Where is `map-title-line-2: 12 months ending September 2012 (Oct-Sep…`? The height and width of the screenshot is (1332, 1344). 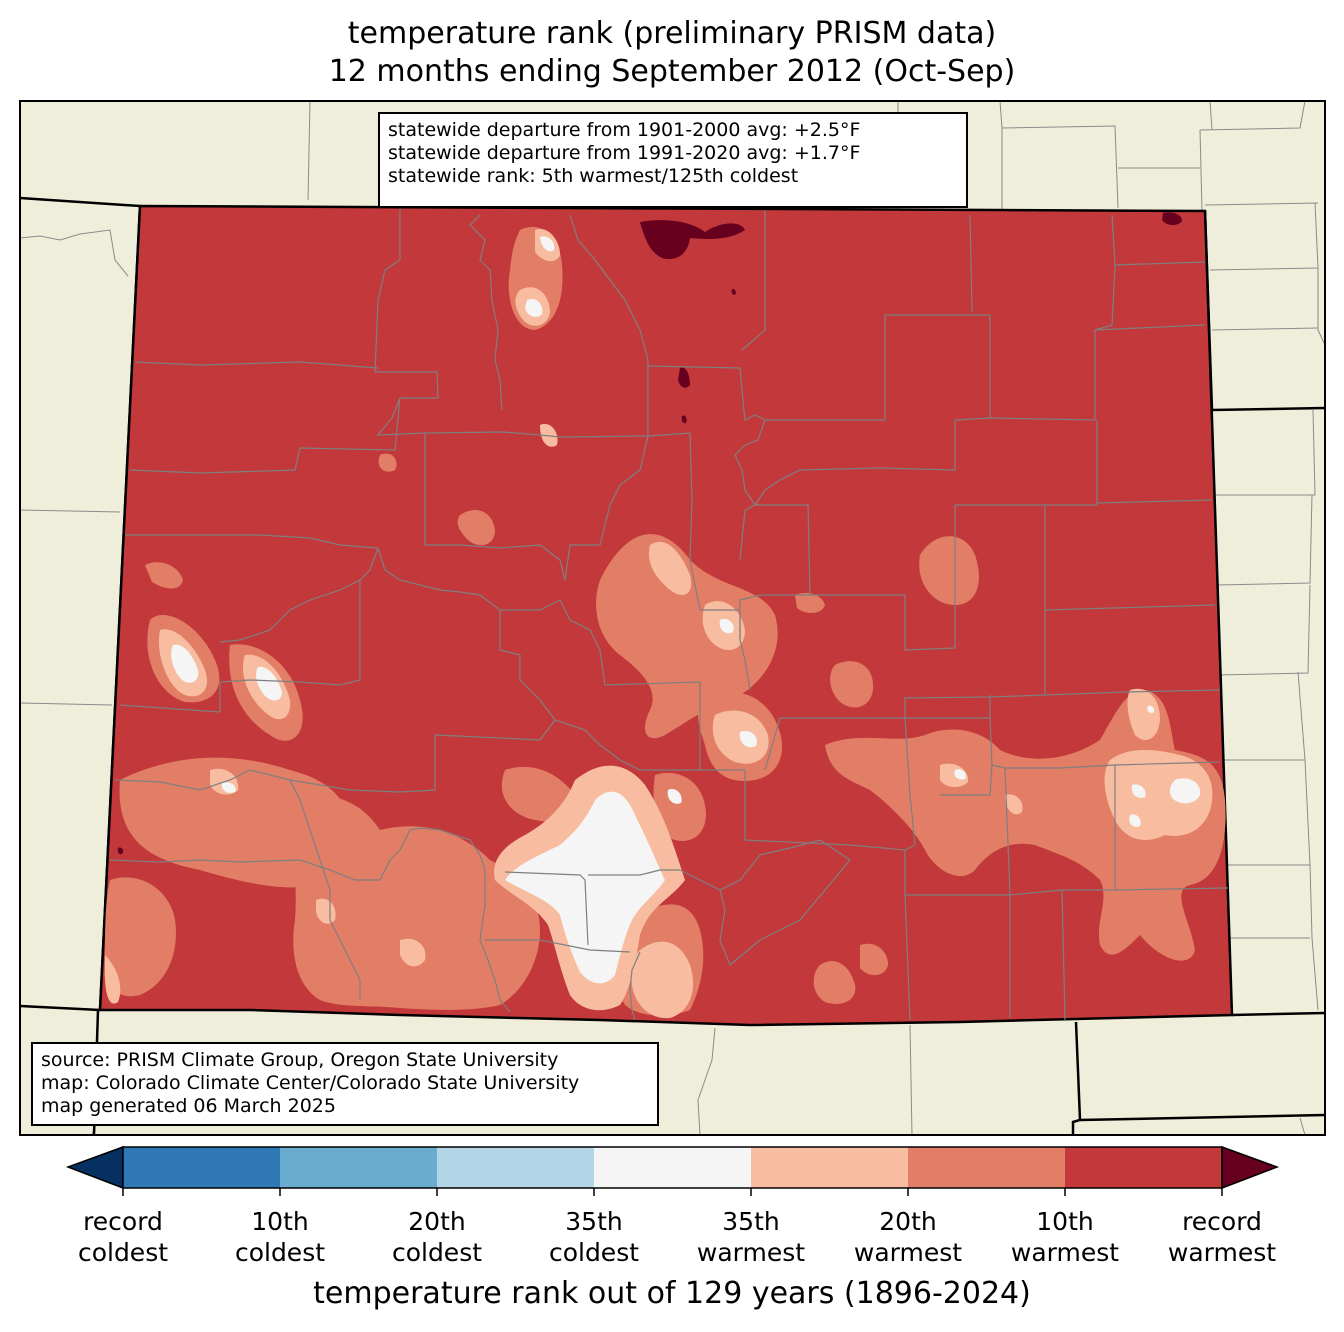 map-title-line-2: 12 months ending September 2012 (Oct-Sep… is located at coordinates (672, 71).